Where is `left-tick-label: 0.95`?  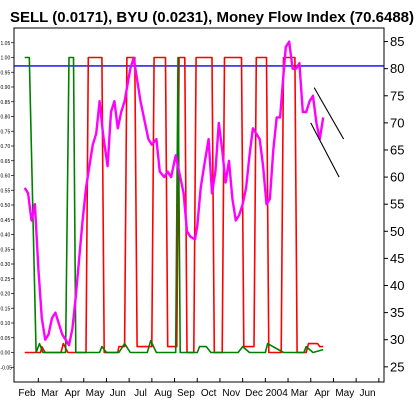
left-tick-label: 0.95 is located at coordinates (6, 73).